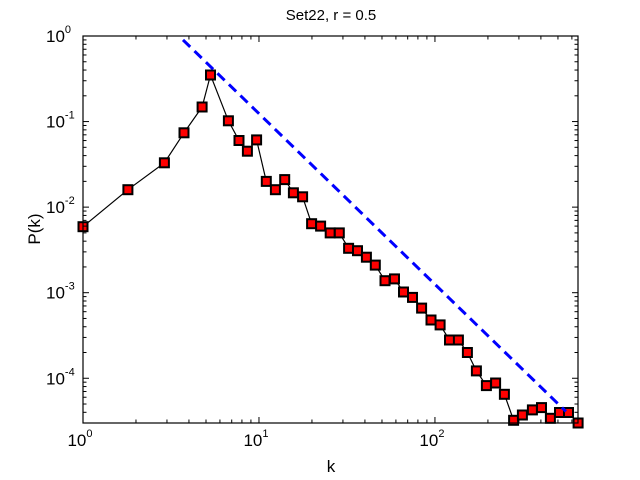 This screenshot has width=640, height=480. Describe the element at coordinates (60, 206) in the screenshot. I see `y-tick-label: 10⁻²` at that location.